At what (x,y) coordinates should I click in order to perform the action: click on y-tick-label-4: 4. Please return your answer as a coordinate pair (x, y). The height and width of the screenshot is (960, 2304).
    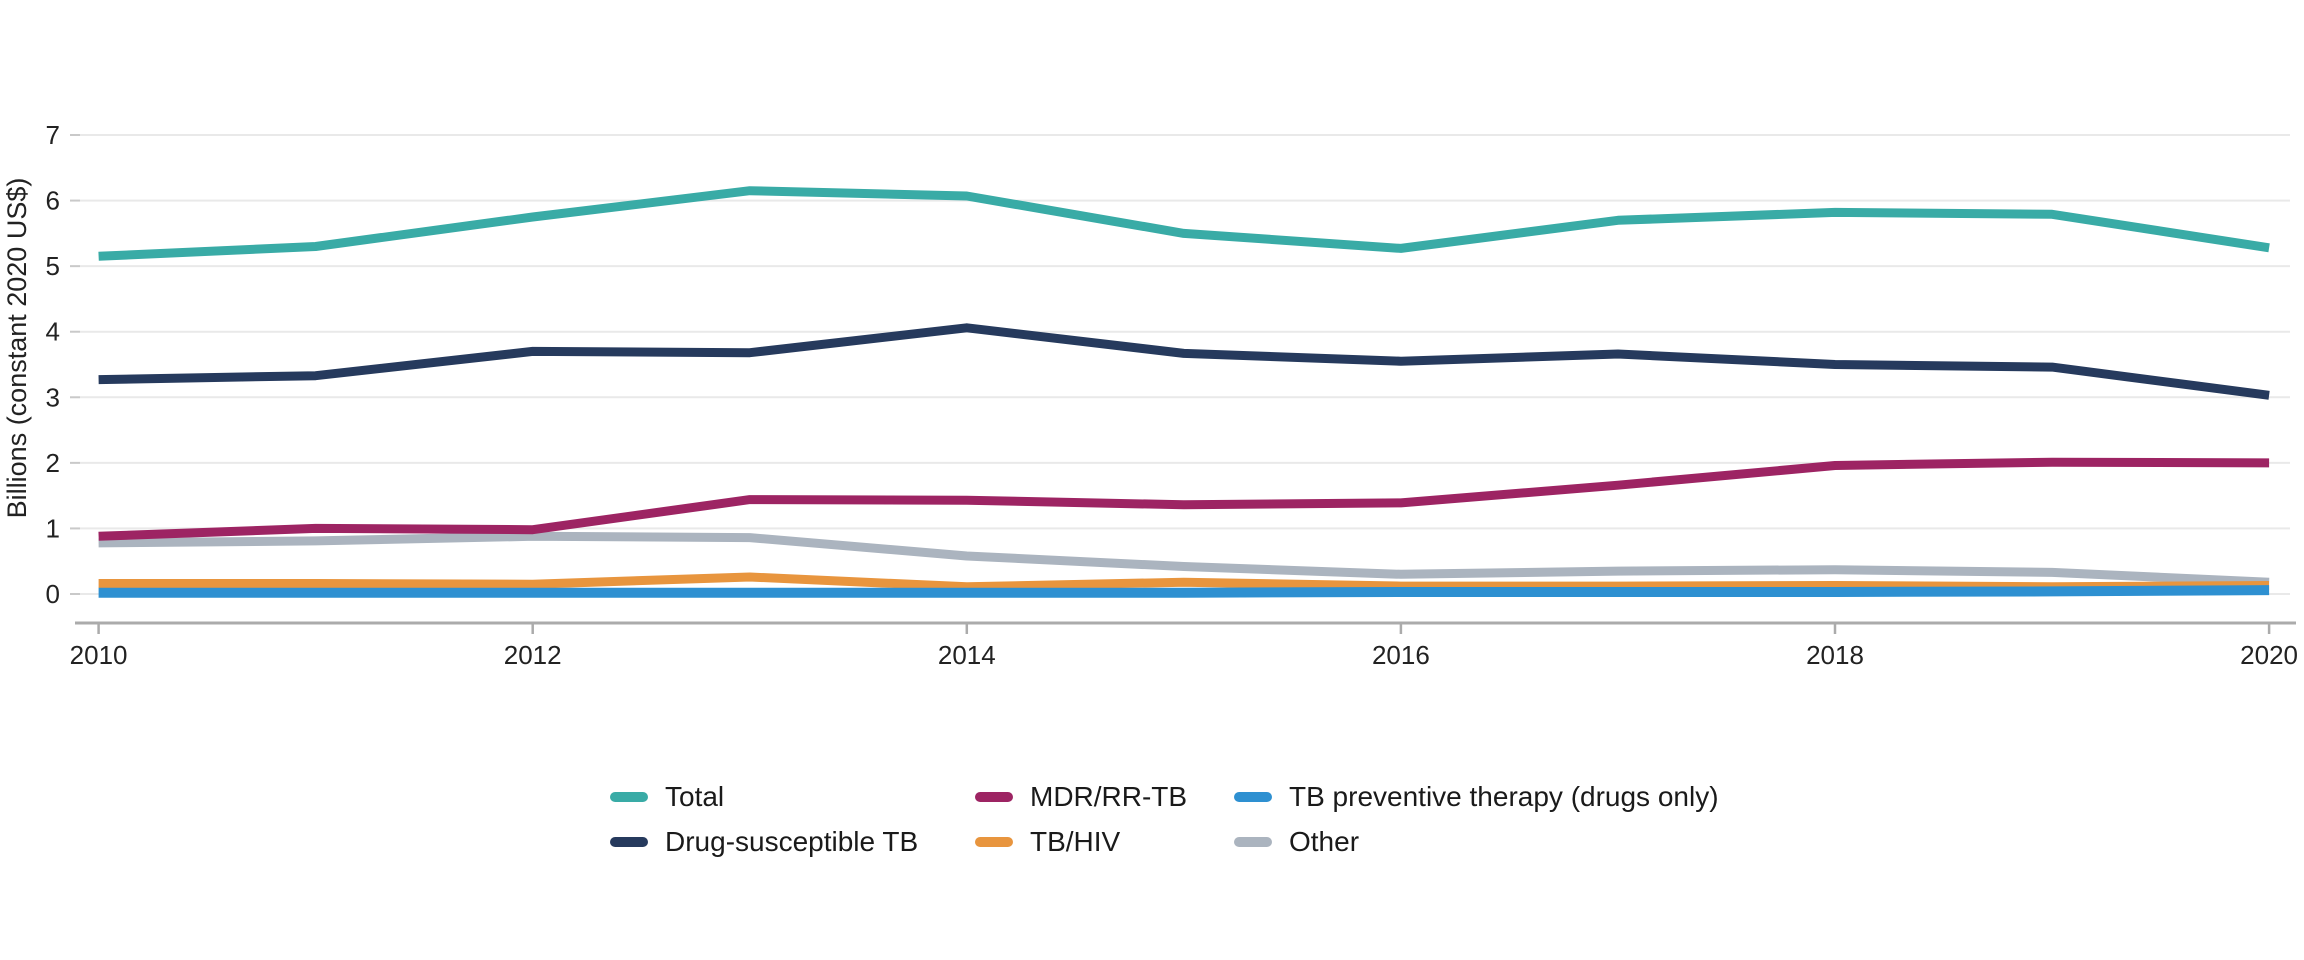
    Looking at the image, I should click on (53, 332).